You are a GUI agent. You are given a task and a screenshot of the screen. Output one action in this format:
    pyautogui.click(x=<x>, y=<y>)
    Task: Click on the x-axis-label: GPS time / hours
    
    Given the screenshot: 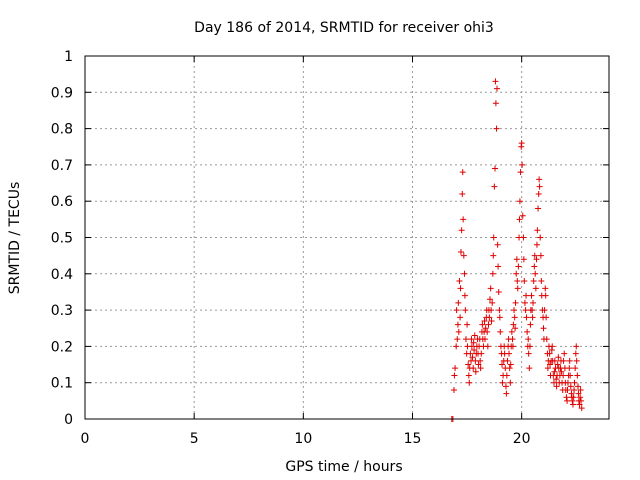 What is the action you would take?
    pyautogui.click(x=343, y=467)
    